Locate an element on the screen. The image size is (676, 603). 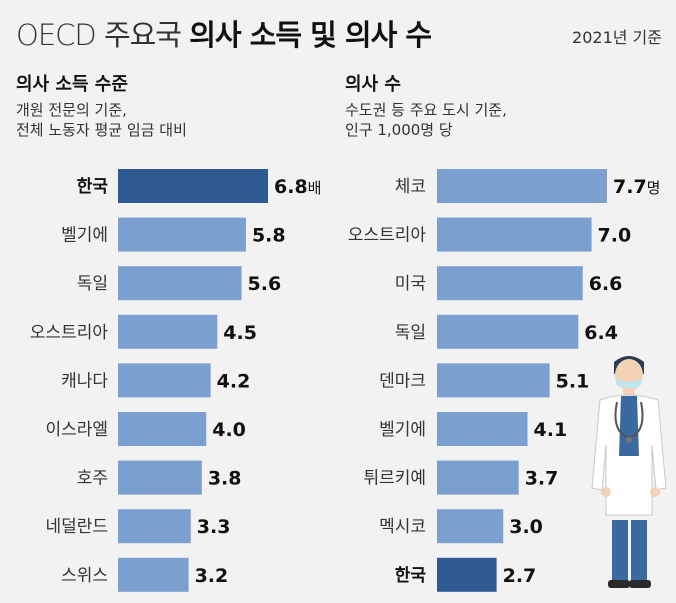
left-panel-subtitle-1: 개원 전문의 기준, is located at coordinates (71, 110).